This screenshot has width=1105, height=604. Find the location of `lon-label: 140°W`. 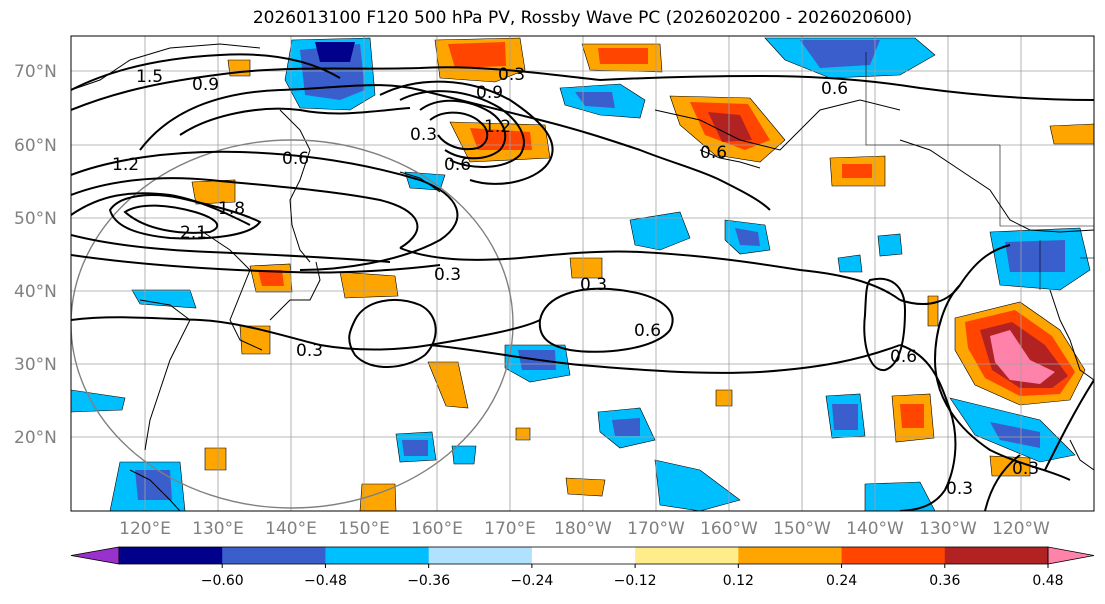

lon-label: 140°W is located at coordinates (875, 529).